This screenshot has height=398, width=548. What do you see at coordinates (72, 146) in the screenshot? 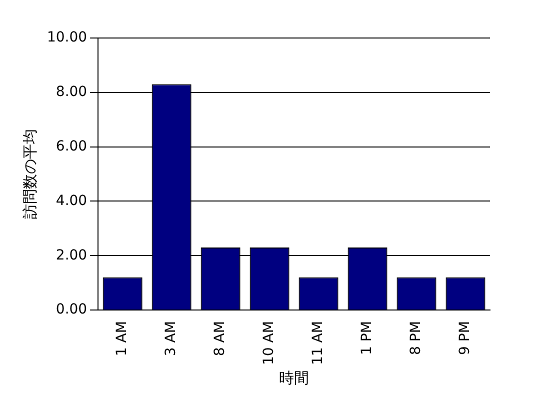
I see `y-tick-label: 6.00` at bounding box center [72, 146].